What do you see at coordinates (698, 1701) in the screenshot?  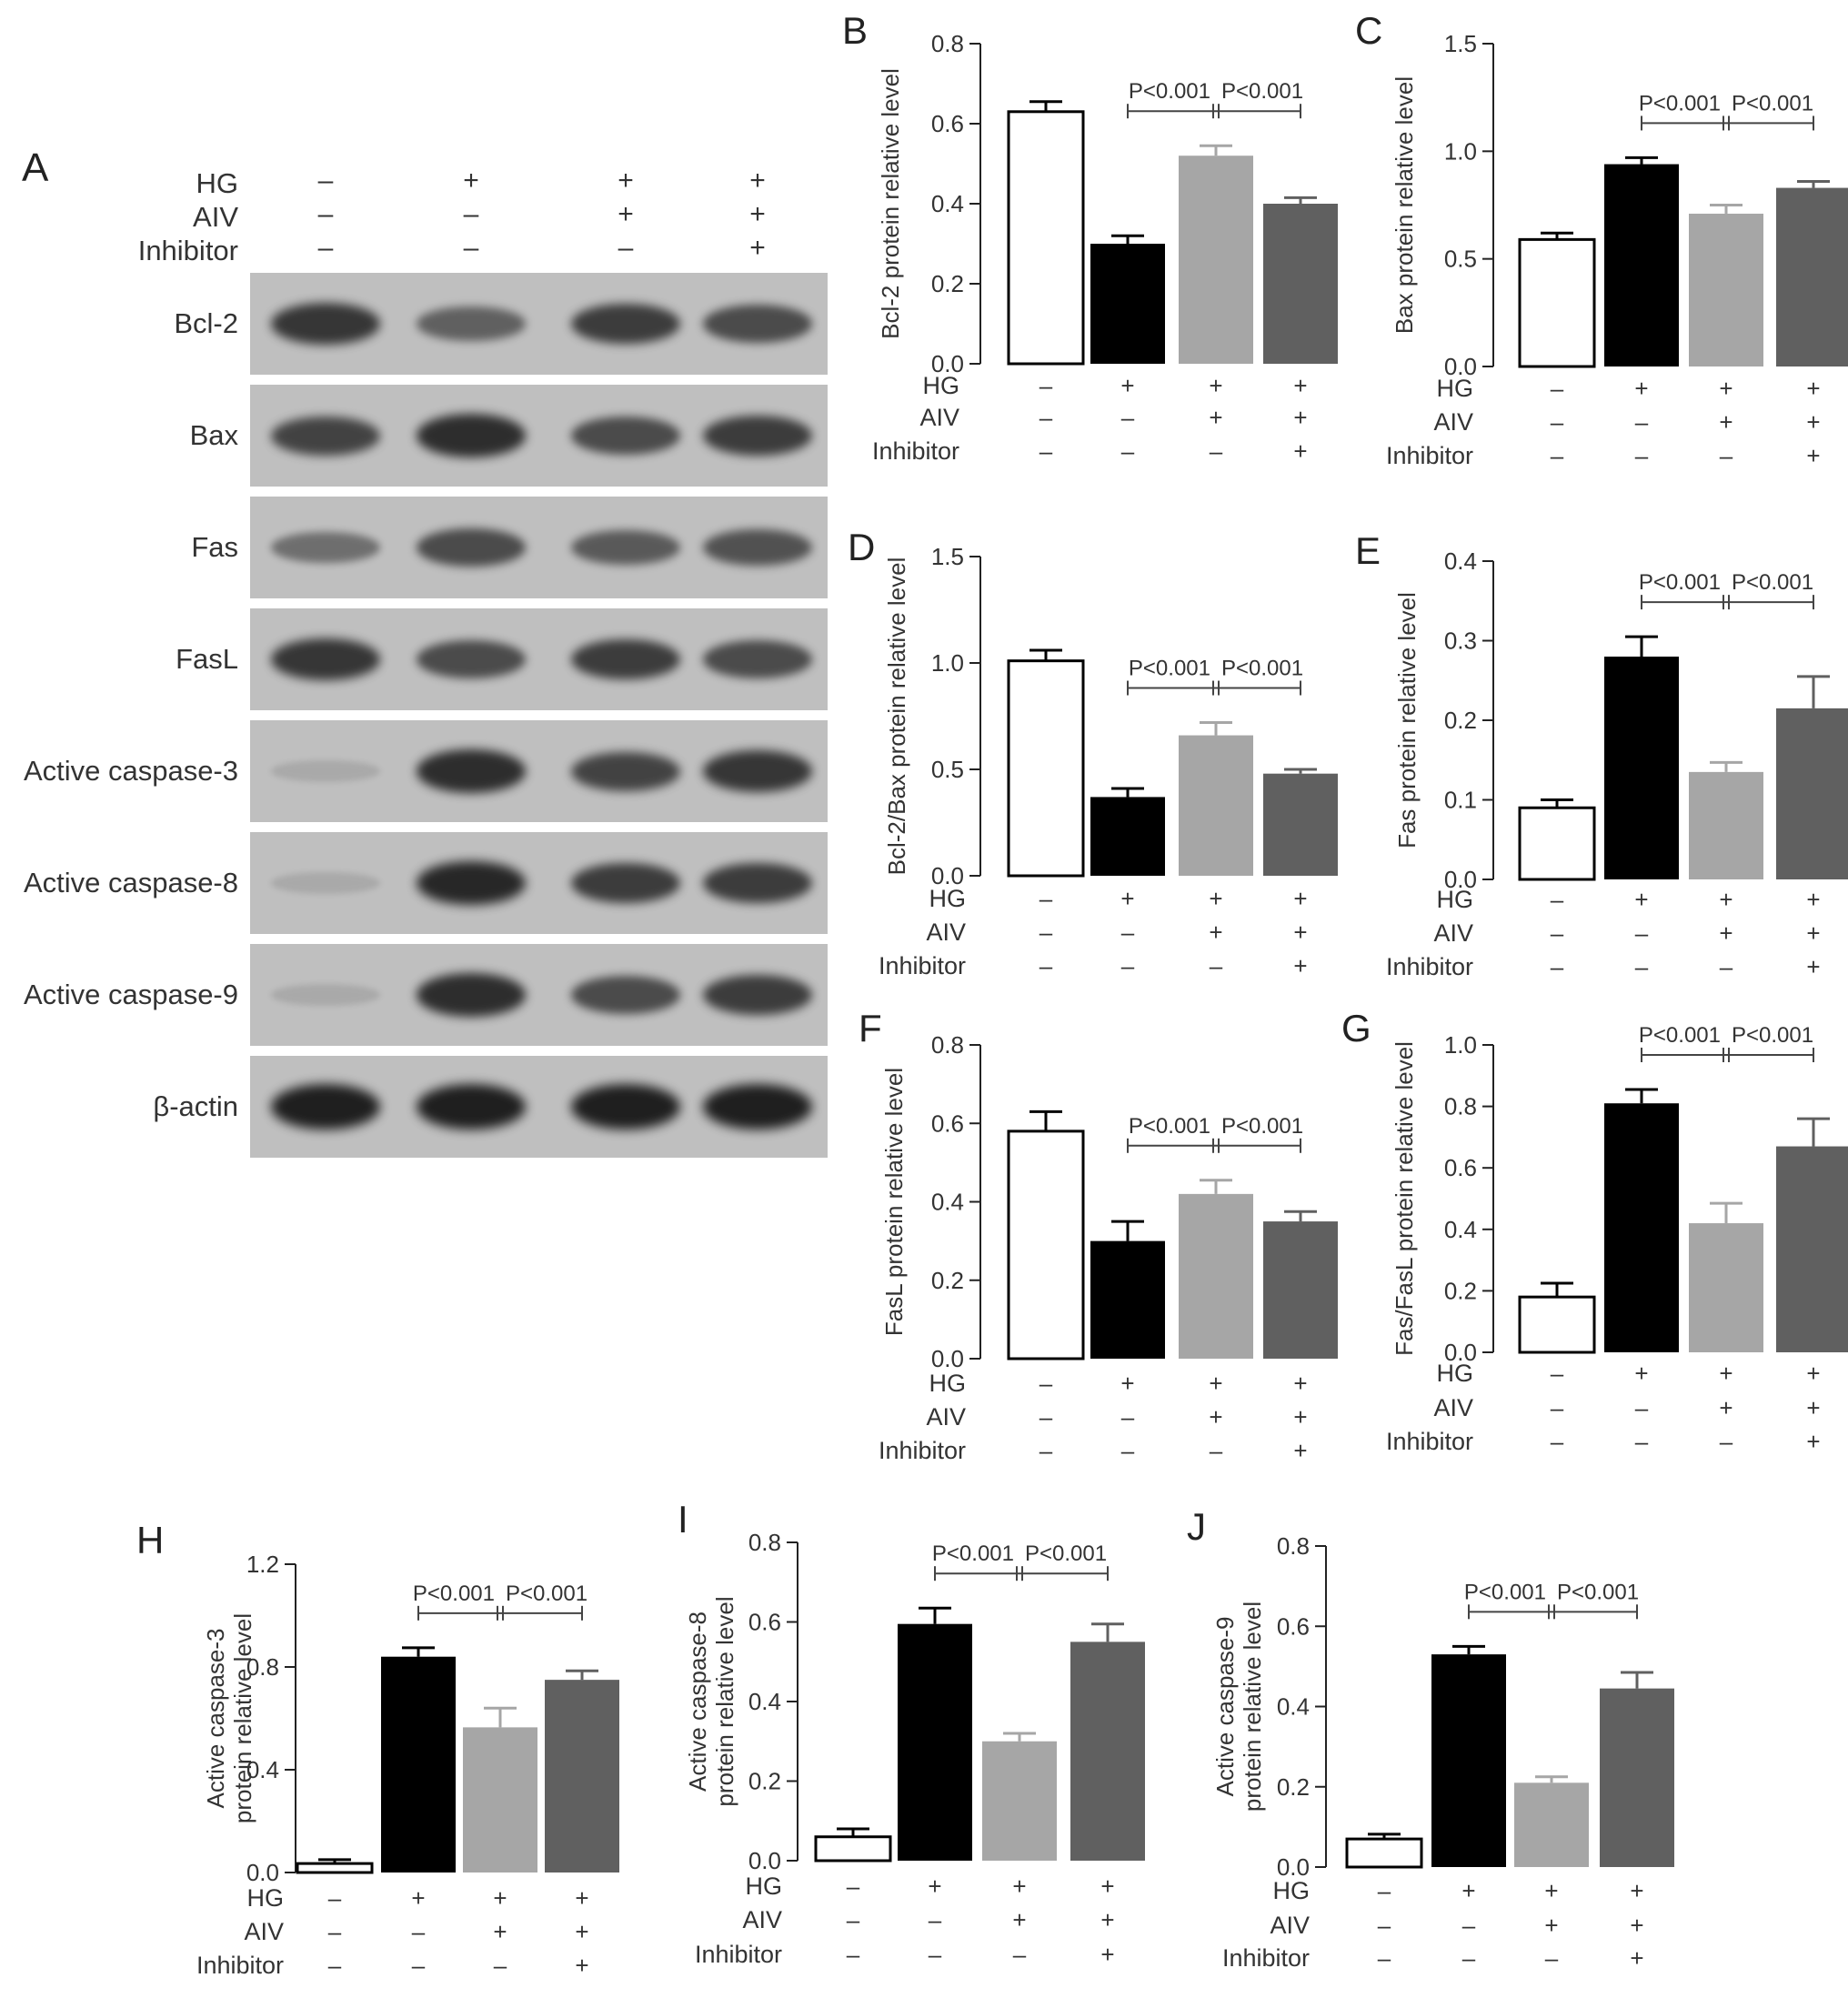 I see `y-axis-label-line: Active caspase-8` at bounding box center [698, 1701].